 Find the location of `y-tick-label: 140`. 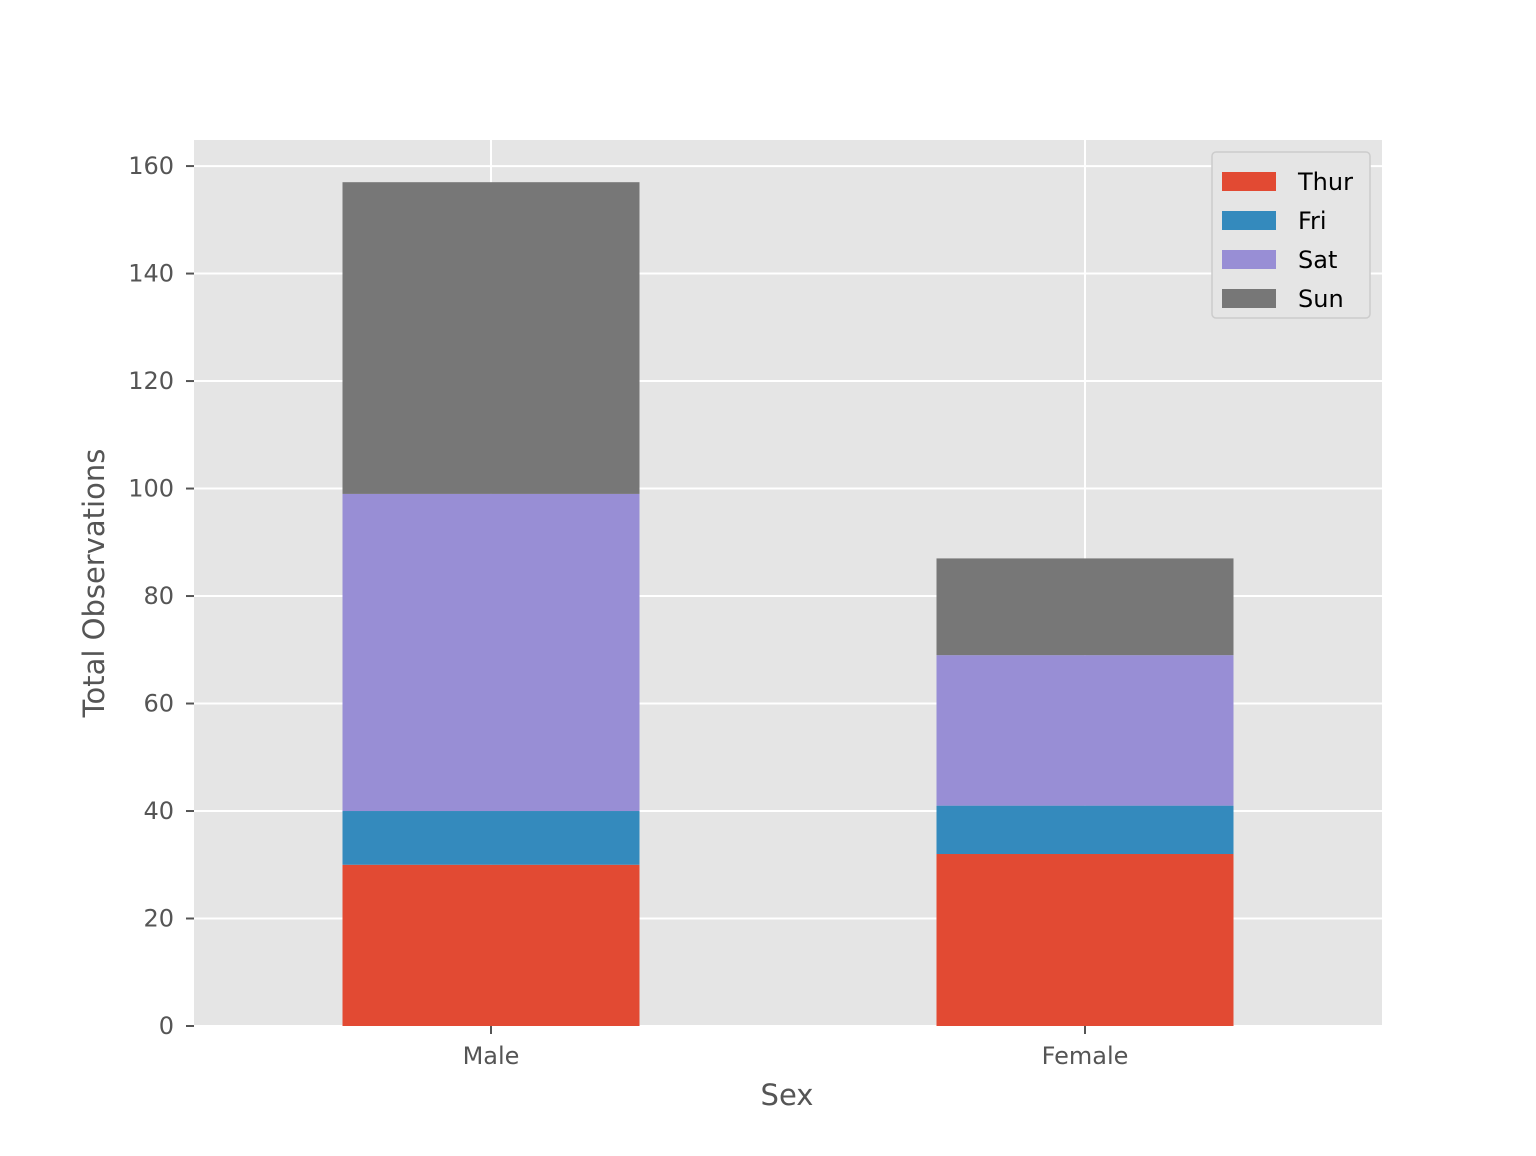

y-tick-label: 140 is located at coordinates (151, 274).